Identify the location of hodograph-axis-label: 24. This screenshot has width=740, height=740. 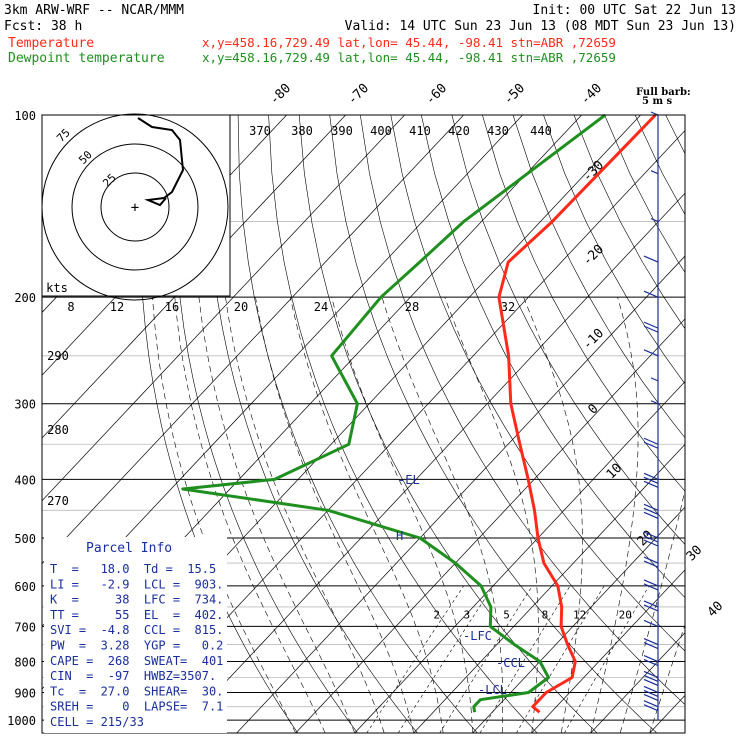
(321, 307).